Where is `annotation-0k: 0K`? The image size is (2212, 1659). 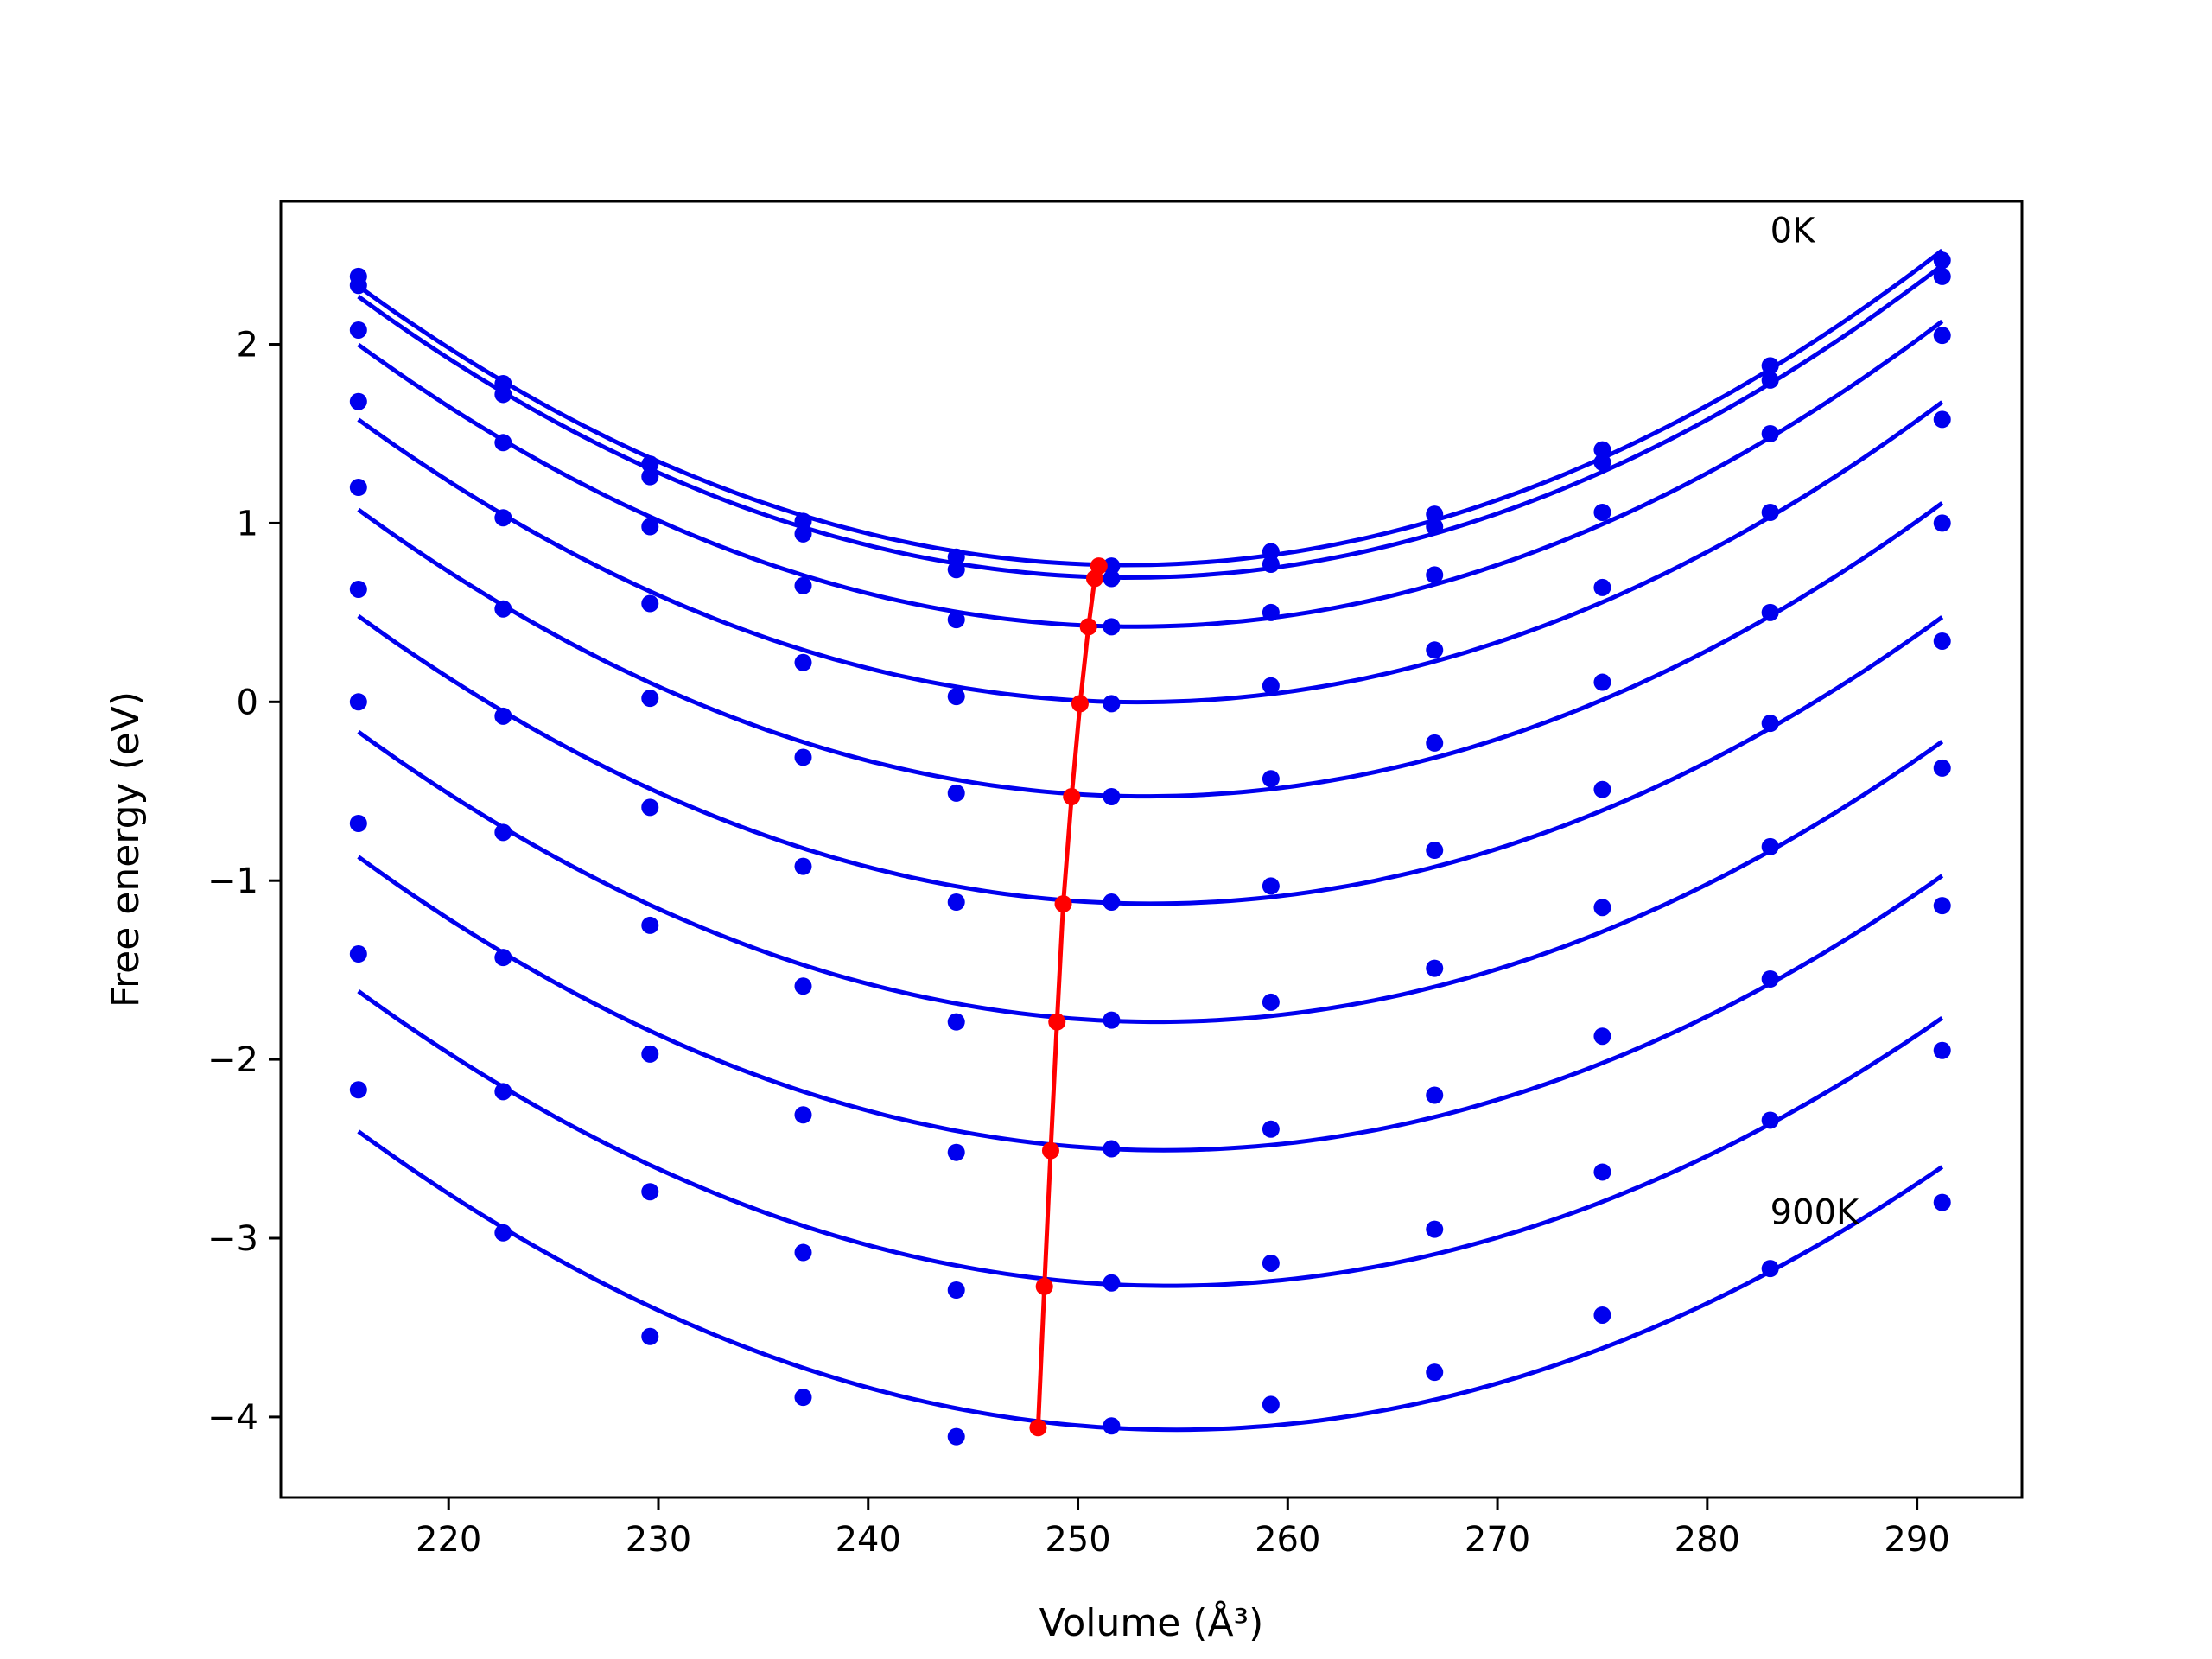
annotation-0k: 0K is located at coordinates (1793, 232).